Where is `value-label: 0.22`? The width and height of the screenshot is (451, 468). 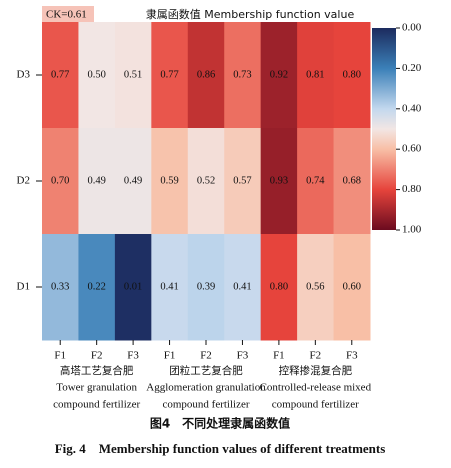 value-label: 0.22 is located at coordinates (96, 286).